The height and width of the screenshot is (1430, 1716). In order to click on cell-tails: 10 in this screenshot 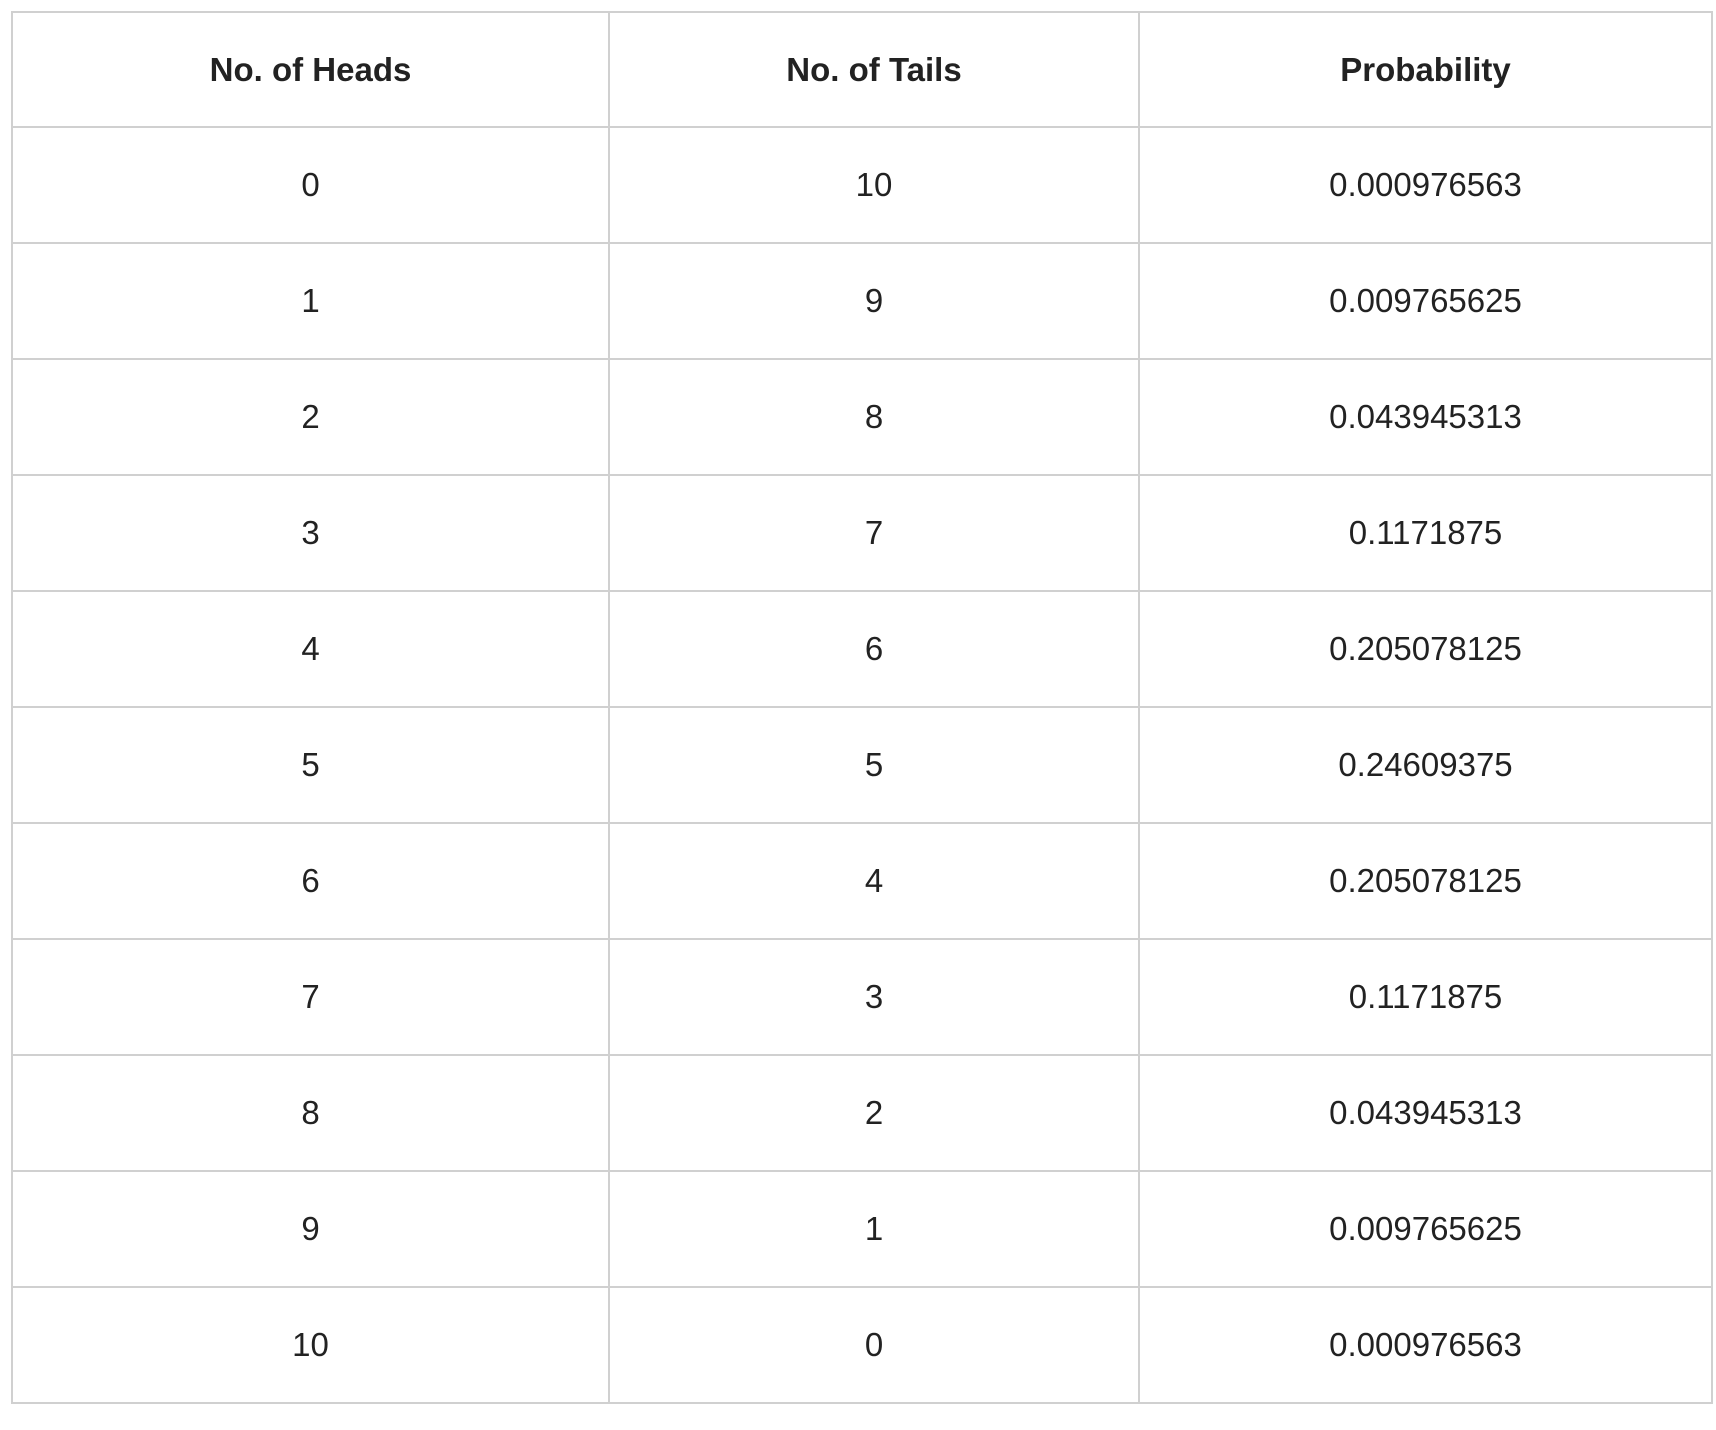, I will do `click(874, 185)`.